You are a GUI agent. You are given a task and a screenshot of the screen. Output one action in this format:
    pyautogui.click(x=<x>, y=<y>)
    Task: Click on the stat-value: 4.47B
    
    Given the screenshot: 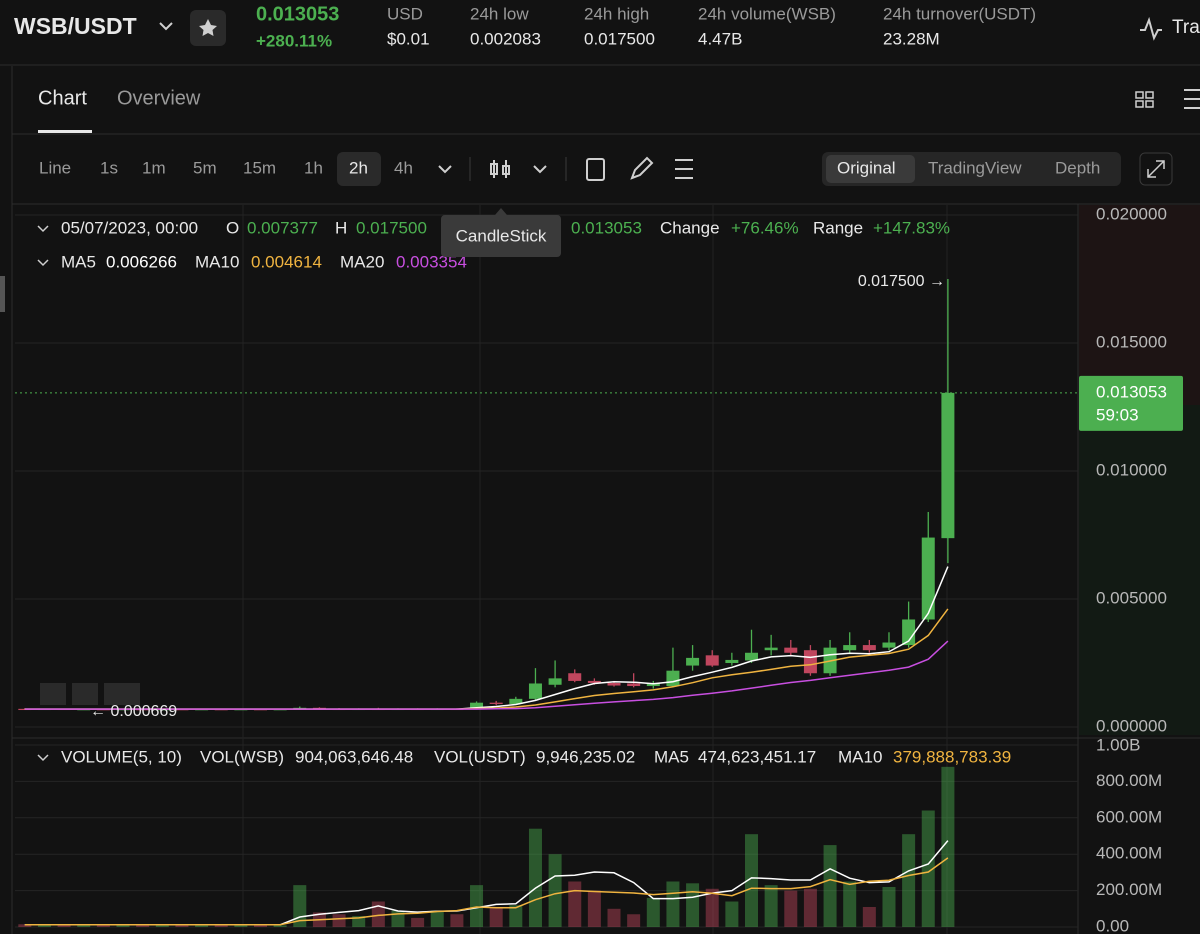 What is the action you would take?
    pyautogui.click(x=720, y=38)
    